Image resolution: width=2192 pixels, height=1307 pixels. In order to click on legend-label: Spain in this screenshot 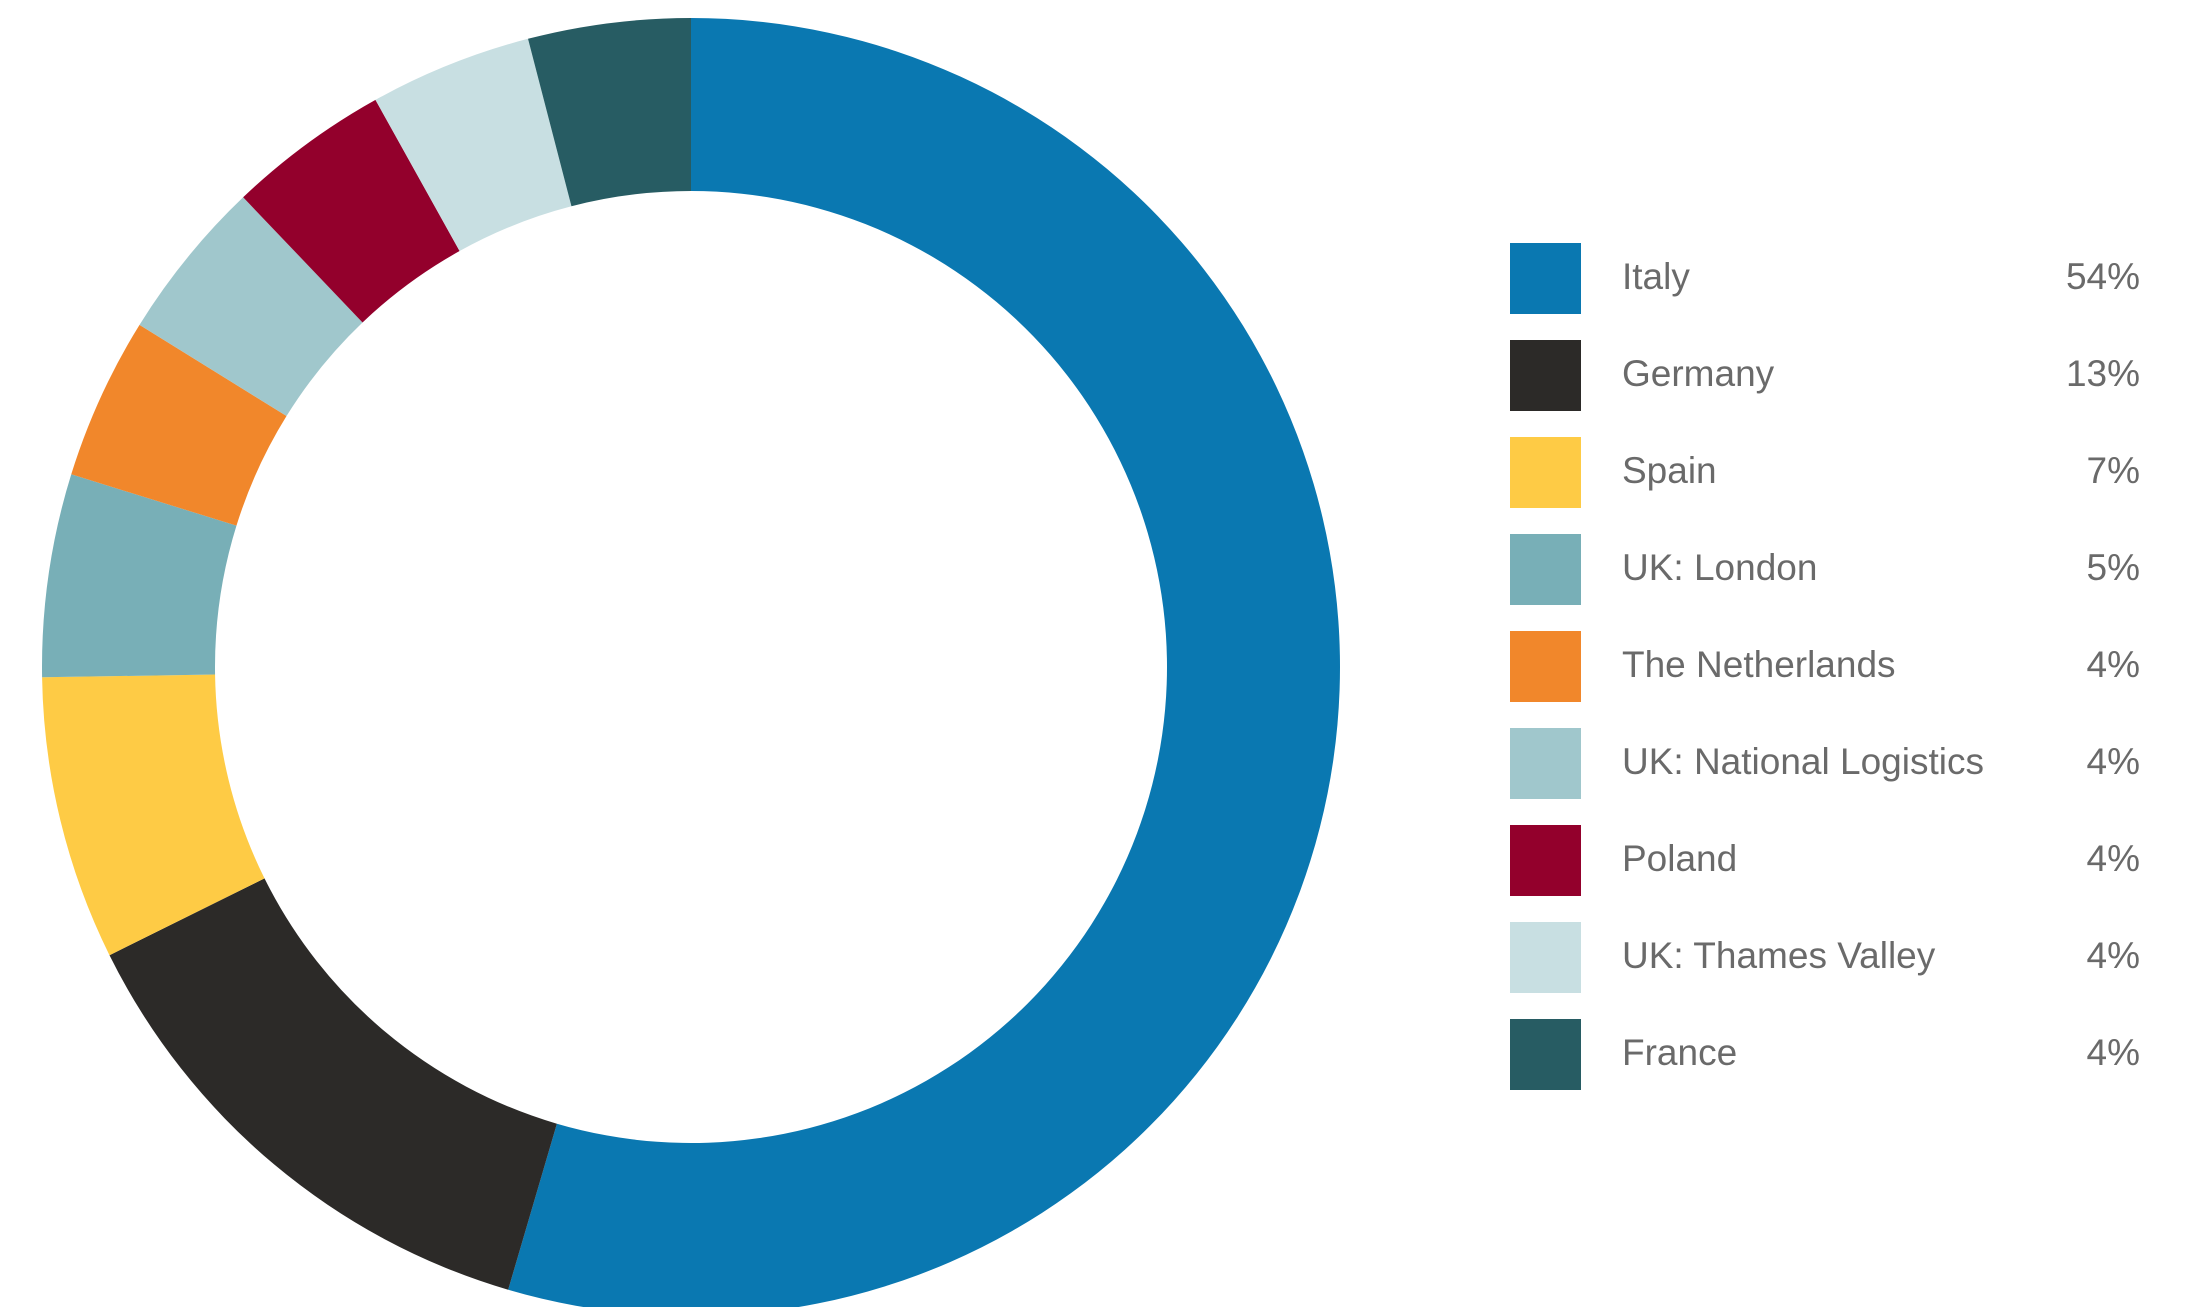, I will do `click(1669, 470)`.